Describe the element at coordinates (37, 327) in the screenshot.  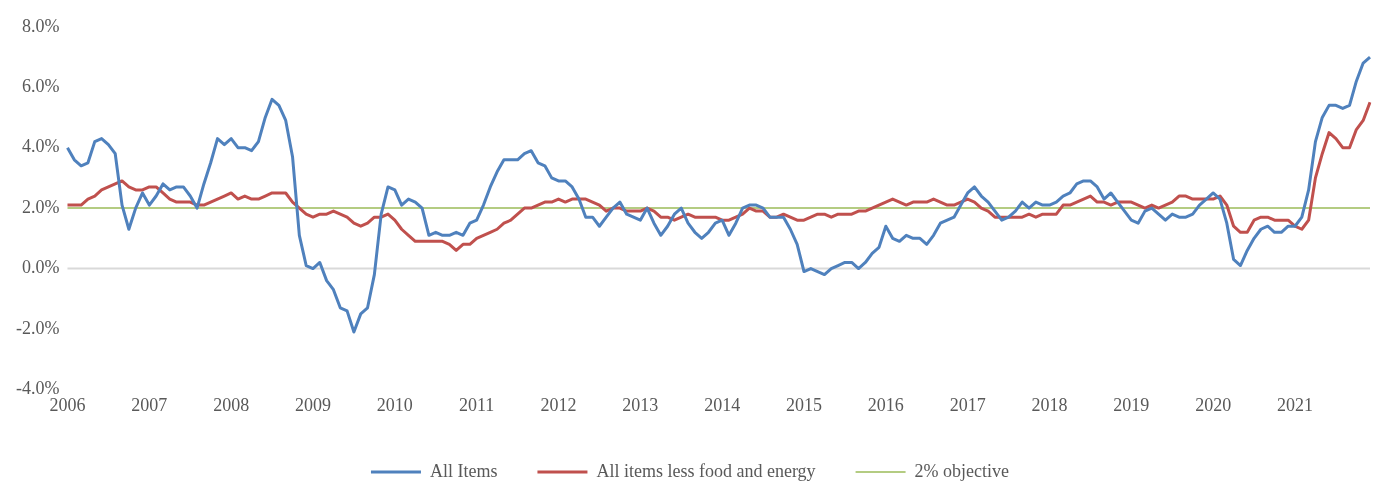
I see `y-tick-label: -2.0%` at that location.